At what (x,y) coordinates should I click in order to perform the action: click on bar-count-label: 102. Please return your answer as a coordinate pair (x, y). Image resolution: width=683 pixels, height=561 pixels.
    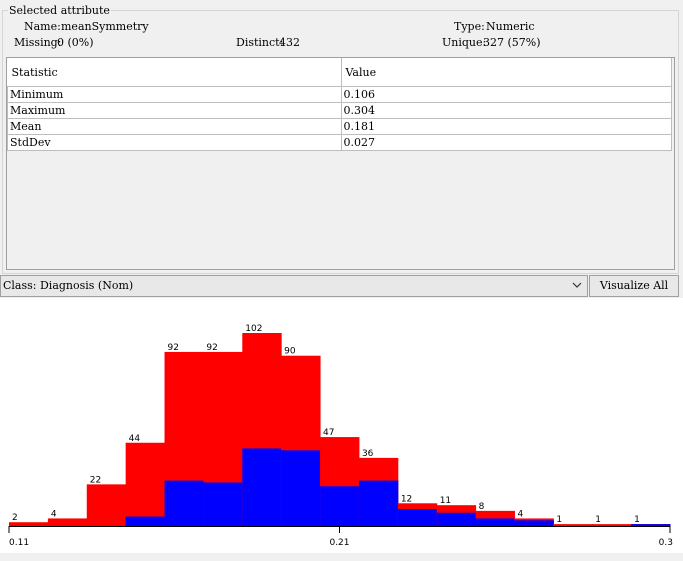
    Looking at the image, I should click on (253, 329).